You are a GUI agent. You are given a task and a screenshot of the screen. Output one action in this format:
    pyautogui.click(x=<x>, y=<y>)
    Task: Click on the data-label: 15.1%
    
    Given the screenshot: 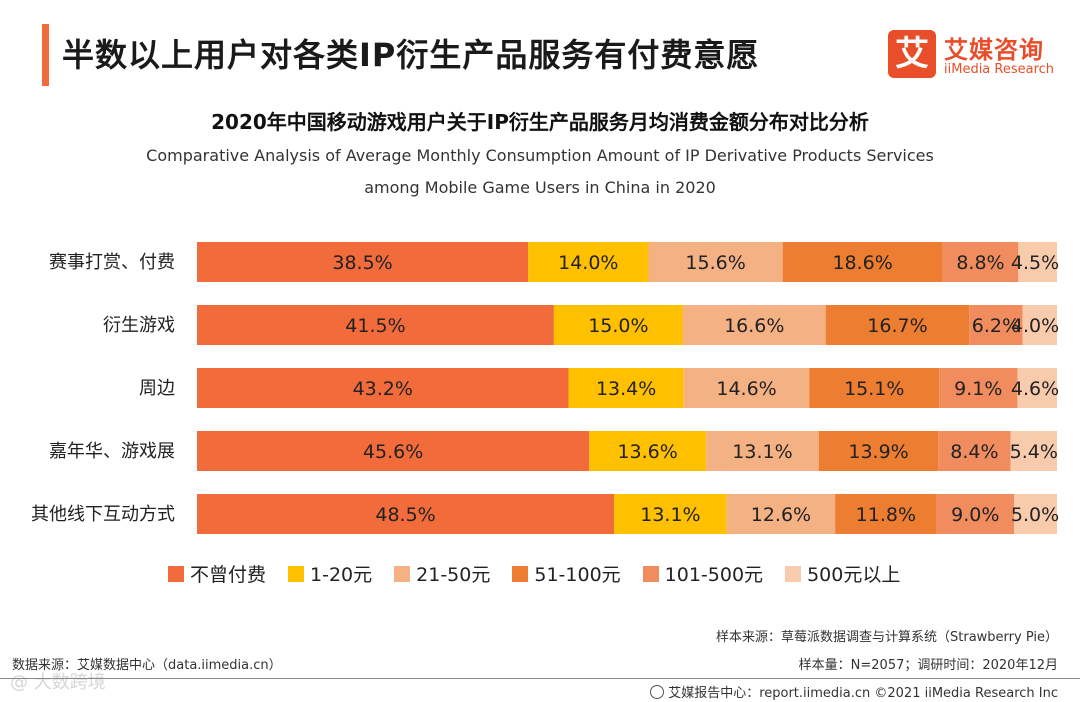 What is the action you would take?
    pyautogui.click(x=874, y=389)
    